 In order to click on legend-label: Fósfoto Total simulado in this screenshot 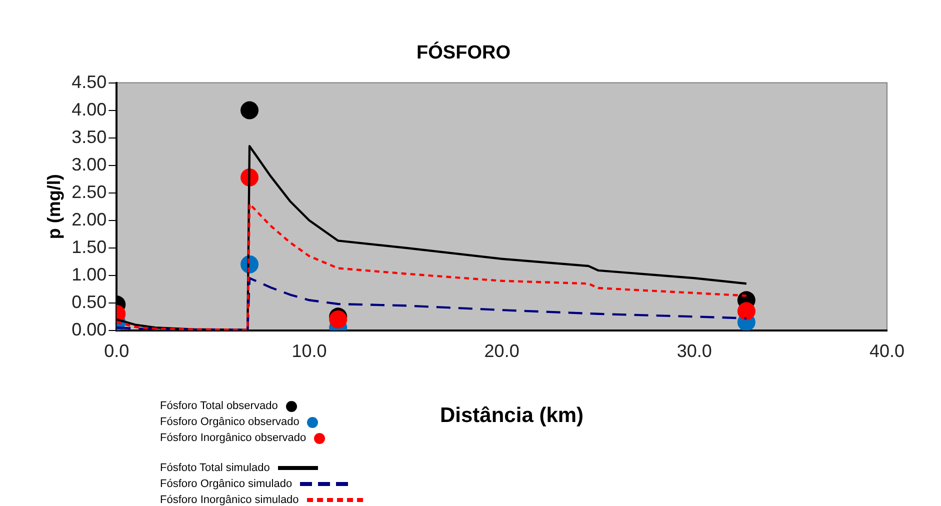, I will do `click(215, 468)`.